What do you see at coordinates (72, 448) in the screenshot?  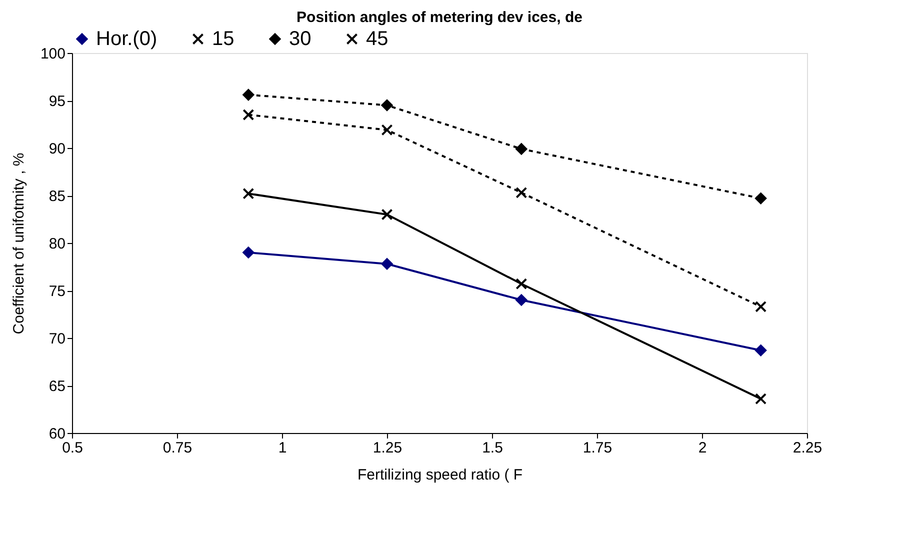 I see `x-tick-label: 0.5` at bounding box center [72, 448].